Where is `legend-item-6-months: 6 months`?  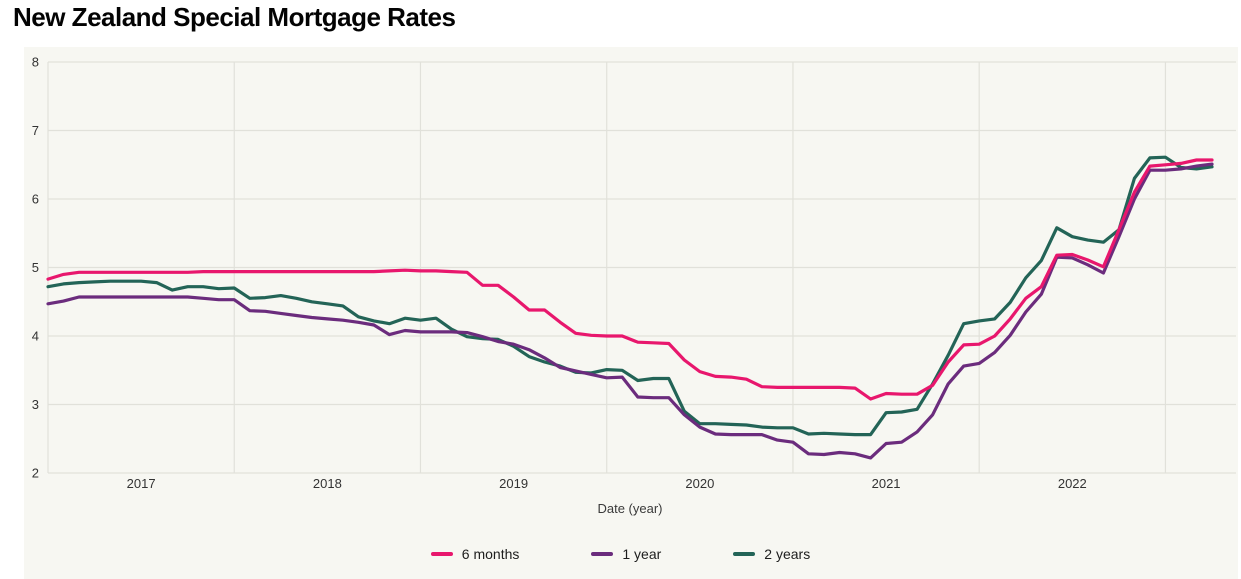 legend-item-6-months: 6 months is located at coordinates (475, 554).